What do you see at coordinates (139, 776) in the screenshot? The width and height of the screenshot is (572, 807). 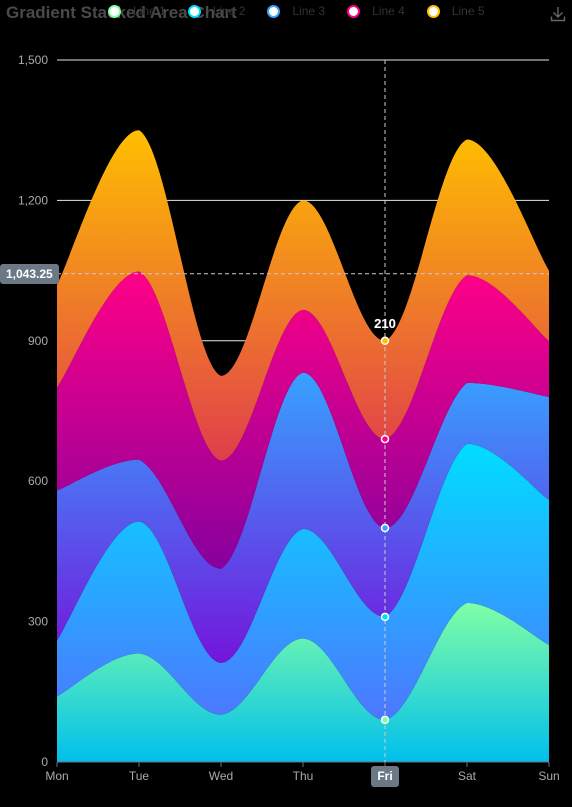 I see `x-tick-label: Tue` at bounding box center [139, 776].